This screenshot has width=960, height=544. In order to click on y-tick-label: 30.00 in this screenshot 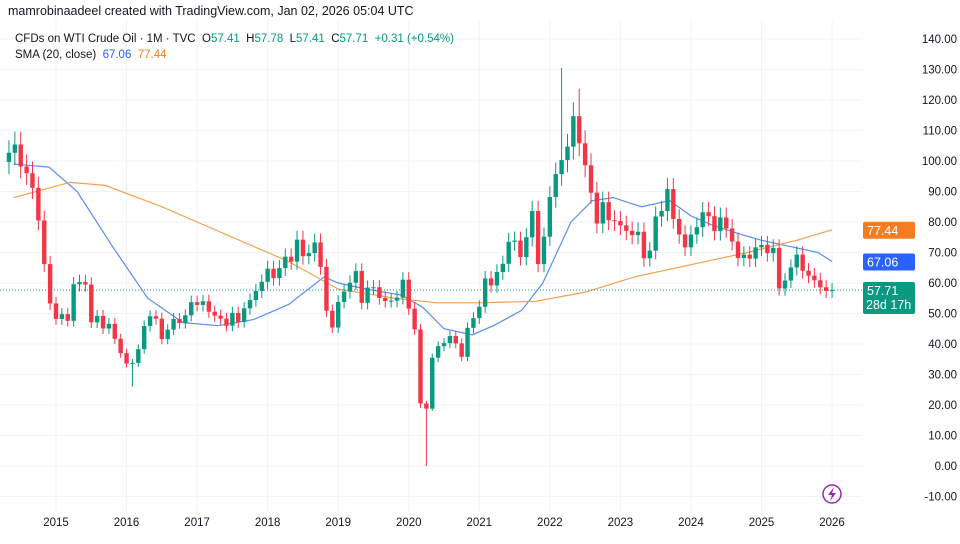, I will do `click(942, 376)`.